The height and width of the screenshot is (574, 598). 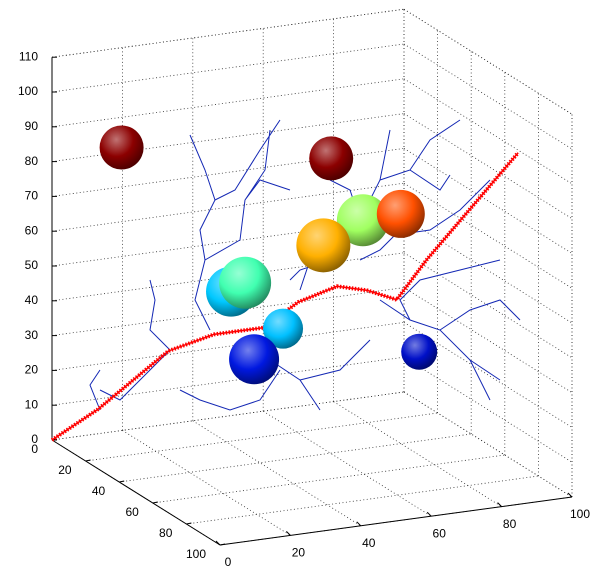 I want to click on x-axis, so click(x=396, y=521).